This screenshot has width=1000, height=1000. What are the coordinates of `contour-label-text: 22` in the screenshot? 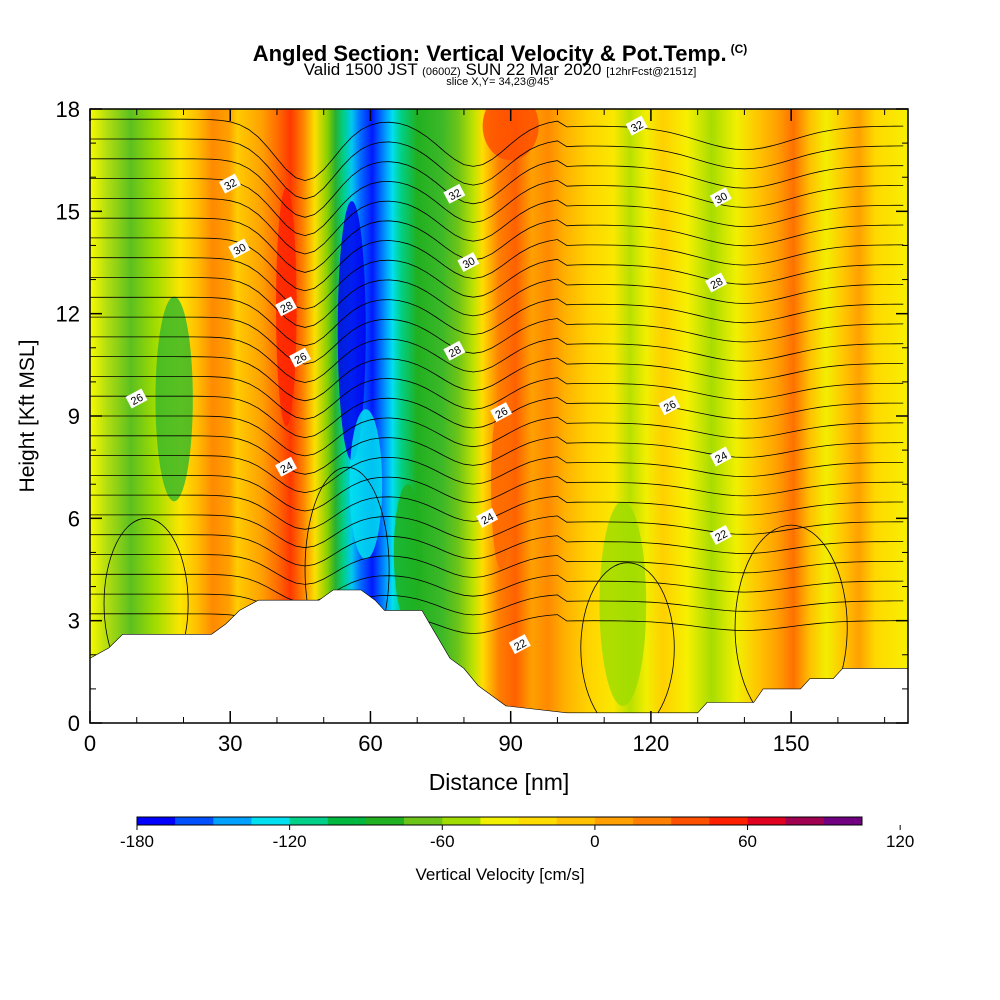 It's located at (721, 536).